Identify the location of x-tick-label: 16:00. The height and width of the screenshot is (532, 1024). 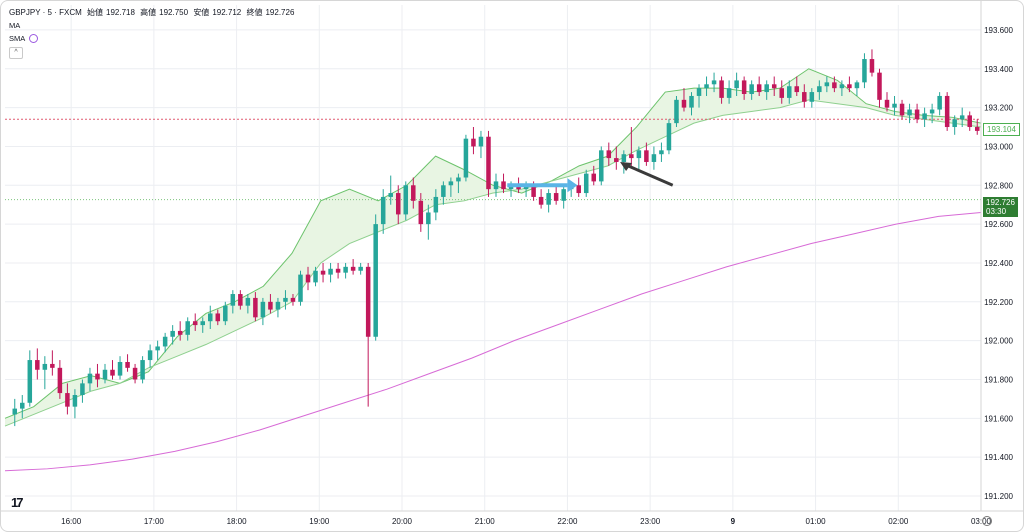
(71, 521).